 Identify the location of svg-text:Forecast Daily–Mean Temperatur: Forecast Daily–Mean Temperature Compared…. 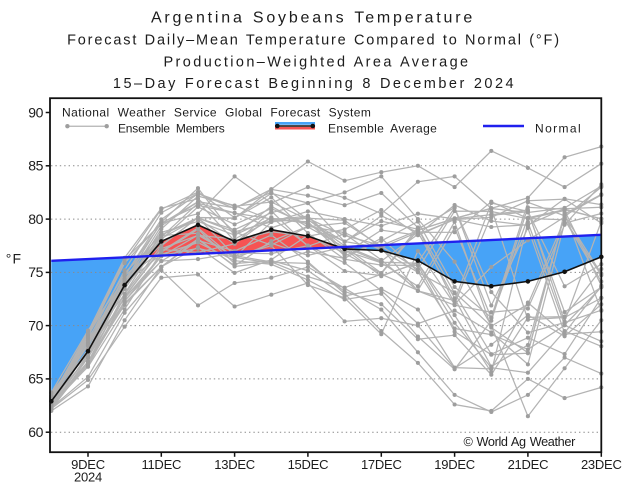
(314, 41).